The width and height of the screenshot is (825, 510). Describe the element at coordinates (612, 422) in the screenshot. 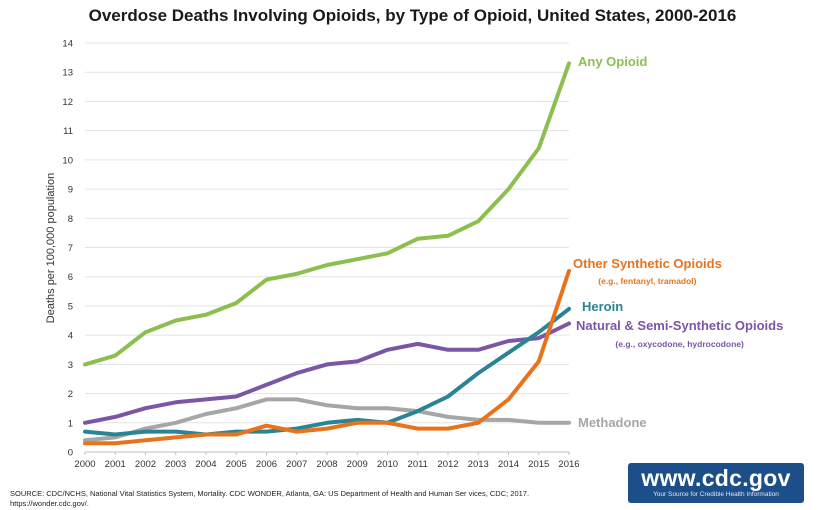

I see `series-label-methadone: Methadone` at that location.